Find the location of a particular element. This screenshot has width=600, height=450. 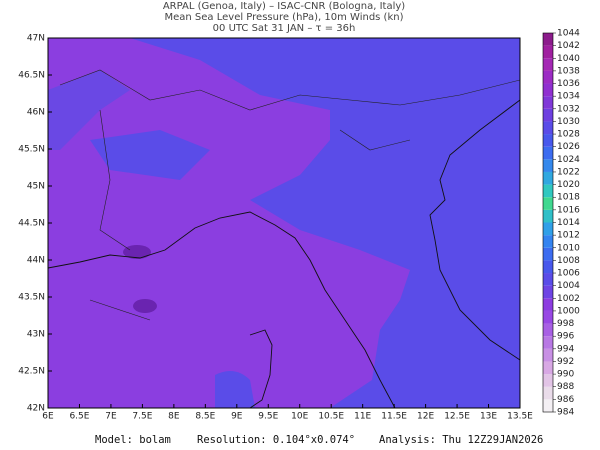

lat-label: 46N is located at coordinates (36, 113).